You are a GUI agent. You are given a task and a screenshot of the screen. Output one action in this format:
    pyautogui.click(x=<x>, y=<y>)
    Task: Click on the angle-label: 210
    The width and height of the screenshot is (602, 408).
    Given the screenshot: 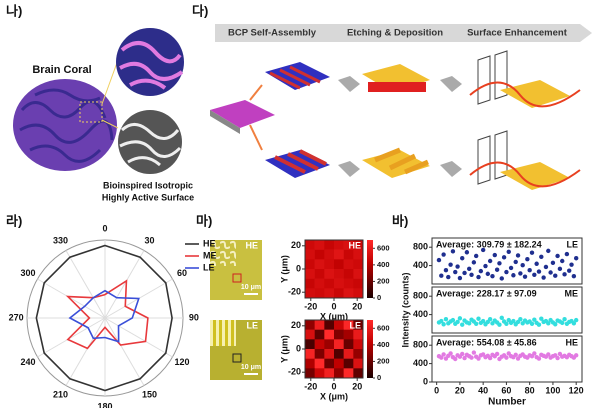 What is the action you would take?
    pyautogui.click(x=60, y=394)
    